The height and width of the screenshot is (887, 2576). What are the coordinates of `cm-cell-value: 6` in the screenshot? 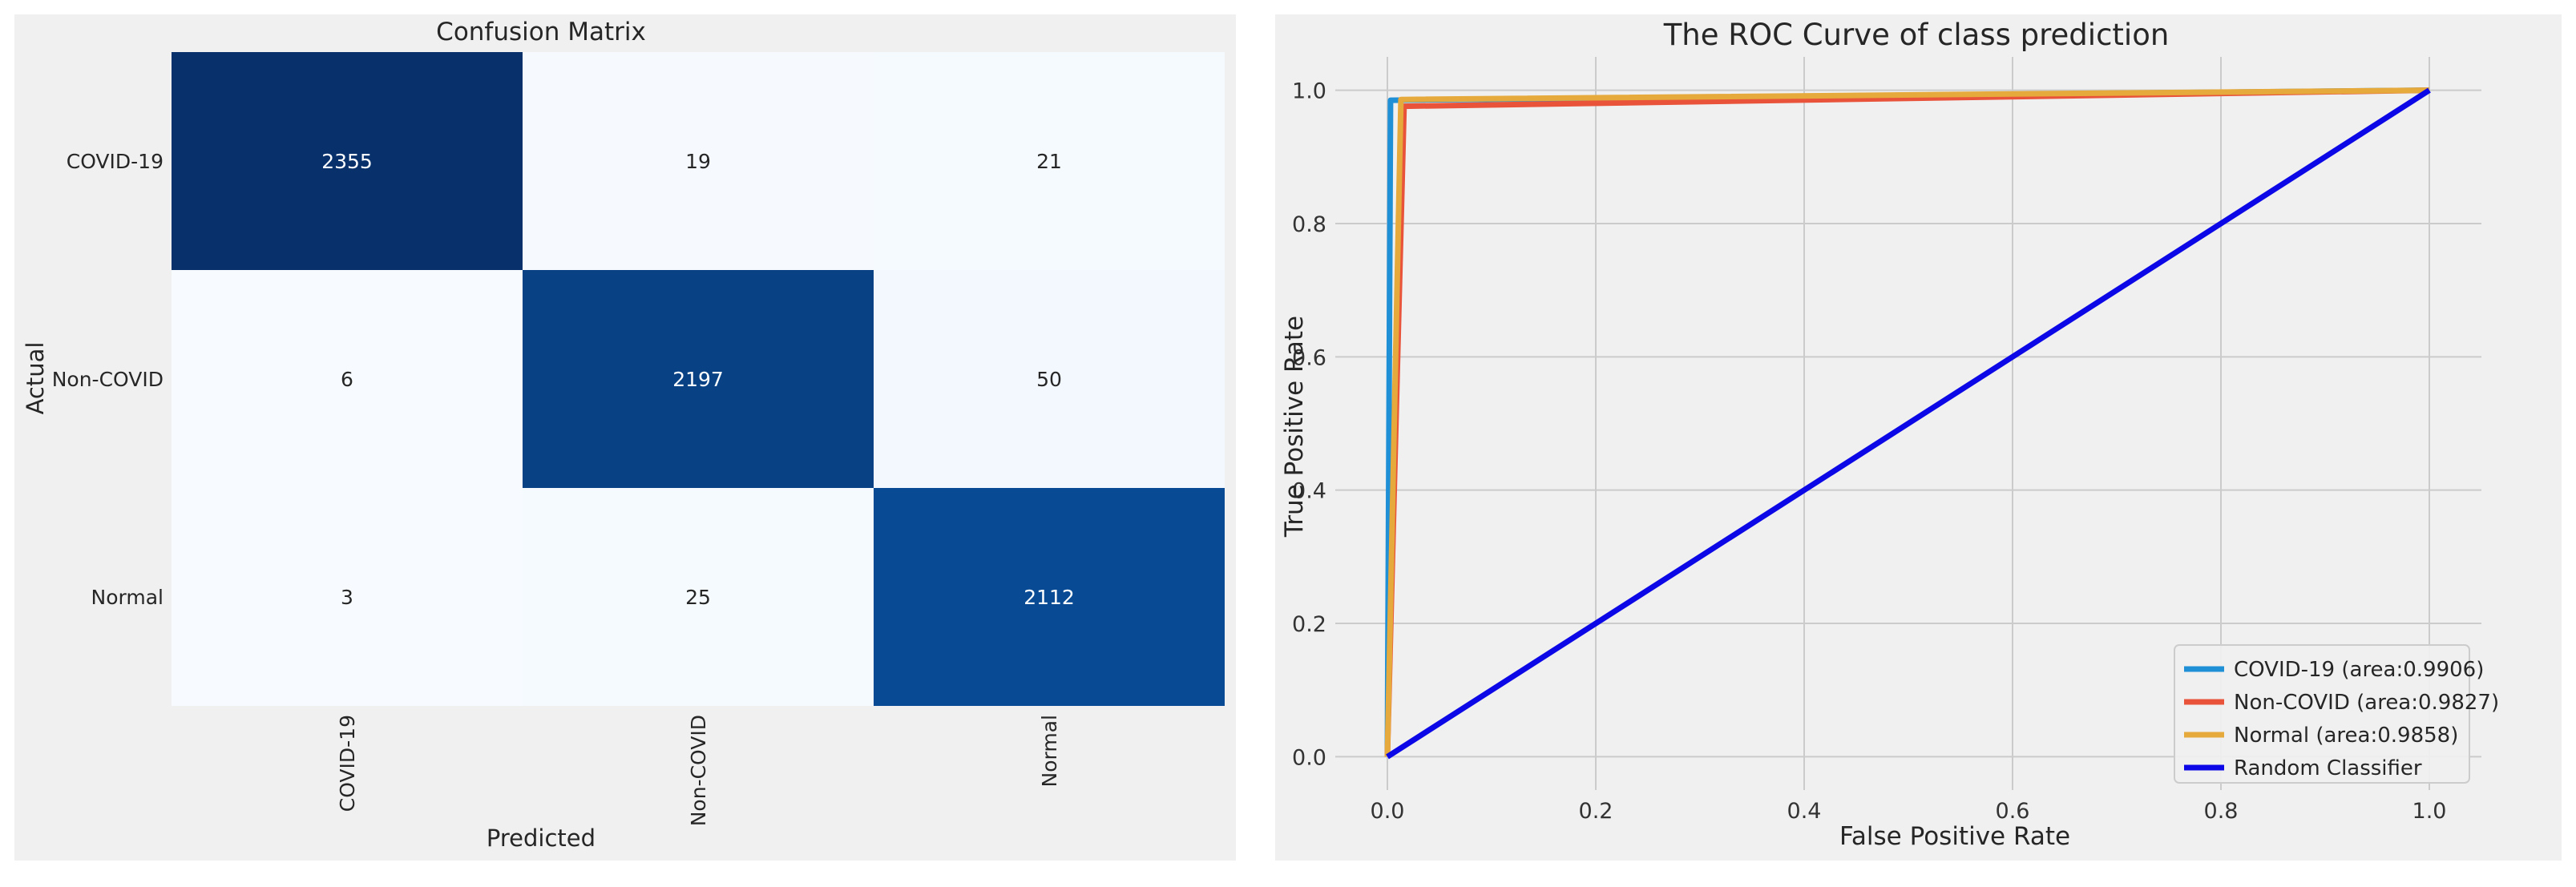 It's located at (347, 379).